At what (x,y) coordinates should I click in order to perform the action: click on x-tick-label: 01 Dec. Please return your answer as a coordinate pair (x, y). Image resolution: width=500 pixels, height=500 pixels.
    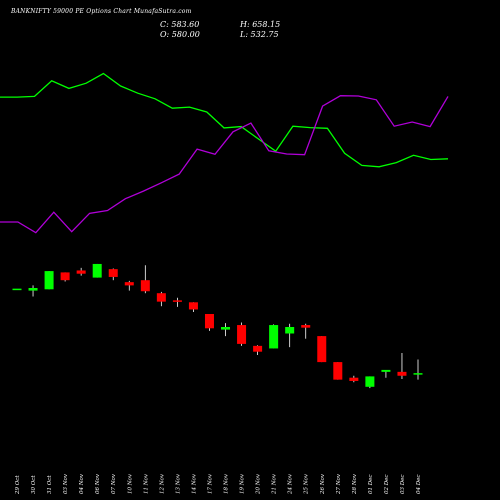
    Looking at the image, I should click on (371, 485).